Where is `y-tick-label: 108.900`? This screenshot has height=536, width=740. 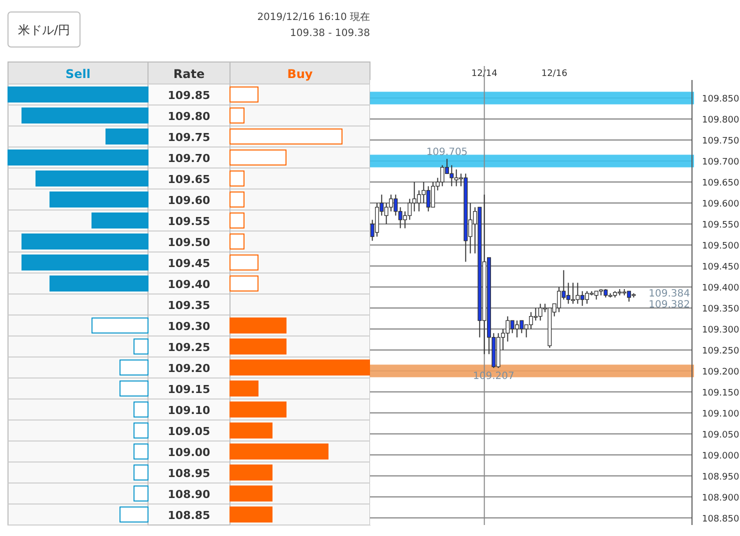
y-tick-label: 108.900 is located at coordinates (721, 498).